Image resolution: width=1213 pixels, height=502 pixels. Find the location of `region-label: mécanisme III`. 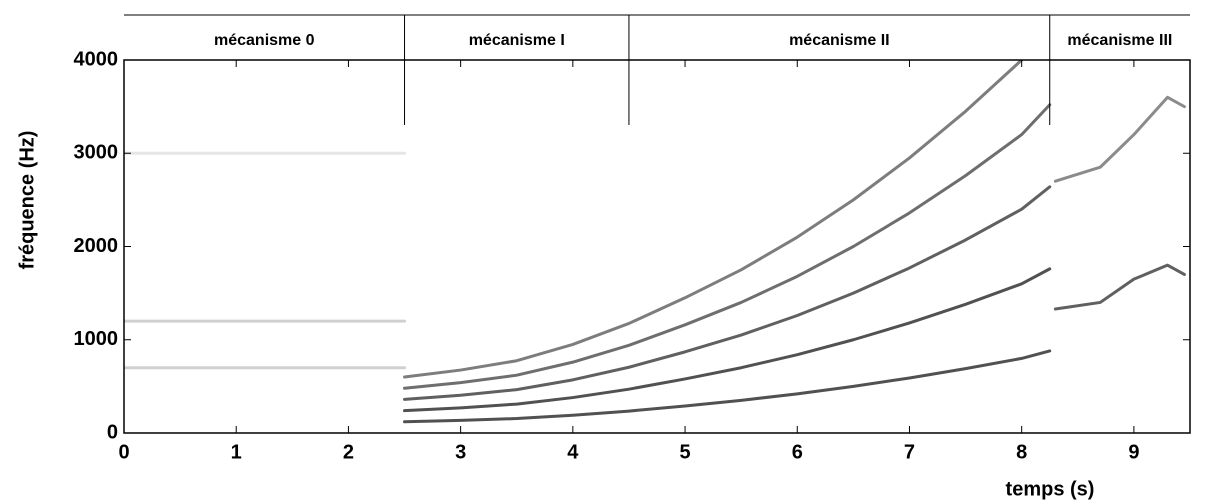

region-label: mécanisme III is located at coordinates (1119, 40).